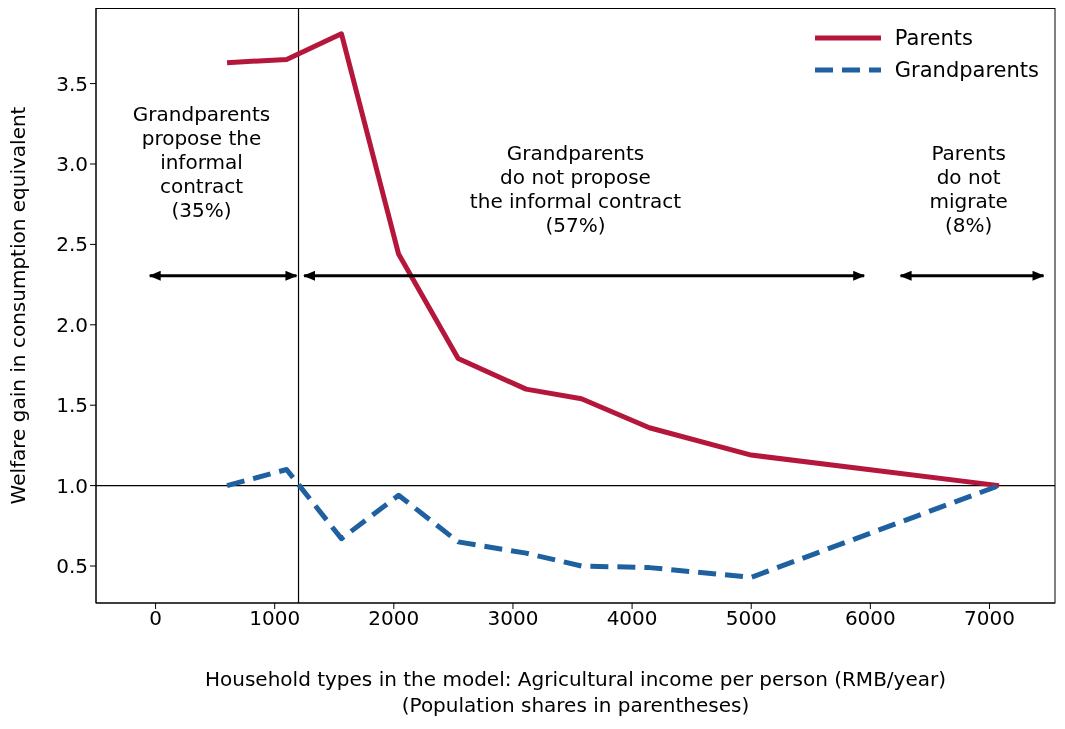  I want to click on legend-label: Grandparents, so click(966, 70).